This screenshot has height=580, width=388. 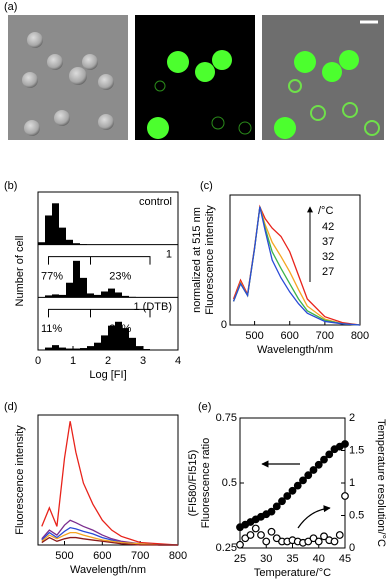 What do you see at coordinates (292, 573) in the screenshot?
I see `x-axis-label: Temperature/°C` at bounding box center [292, 573].